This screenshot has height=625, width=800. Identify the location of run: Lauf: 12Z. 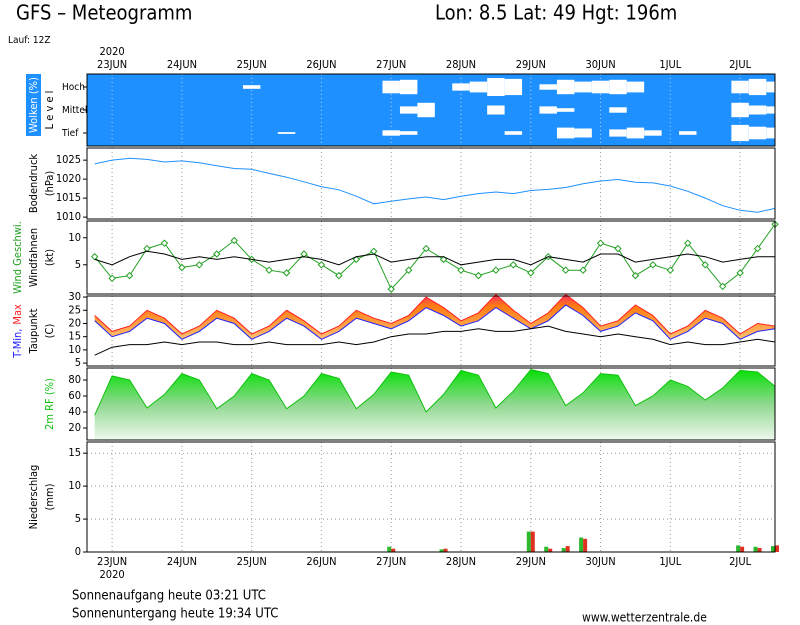
(29, 40).